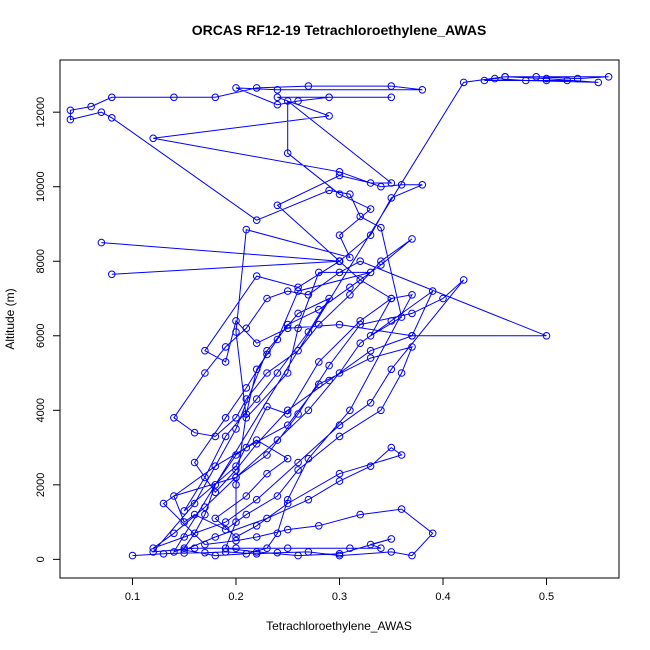 The height and width of the screenshot is (650, 650). I want to click on chart-title: ORCAS RF12-19 Tetrachloroethylene_AWAS, so click(339, 30).